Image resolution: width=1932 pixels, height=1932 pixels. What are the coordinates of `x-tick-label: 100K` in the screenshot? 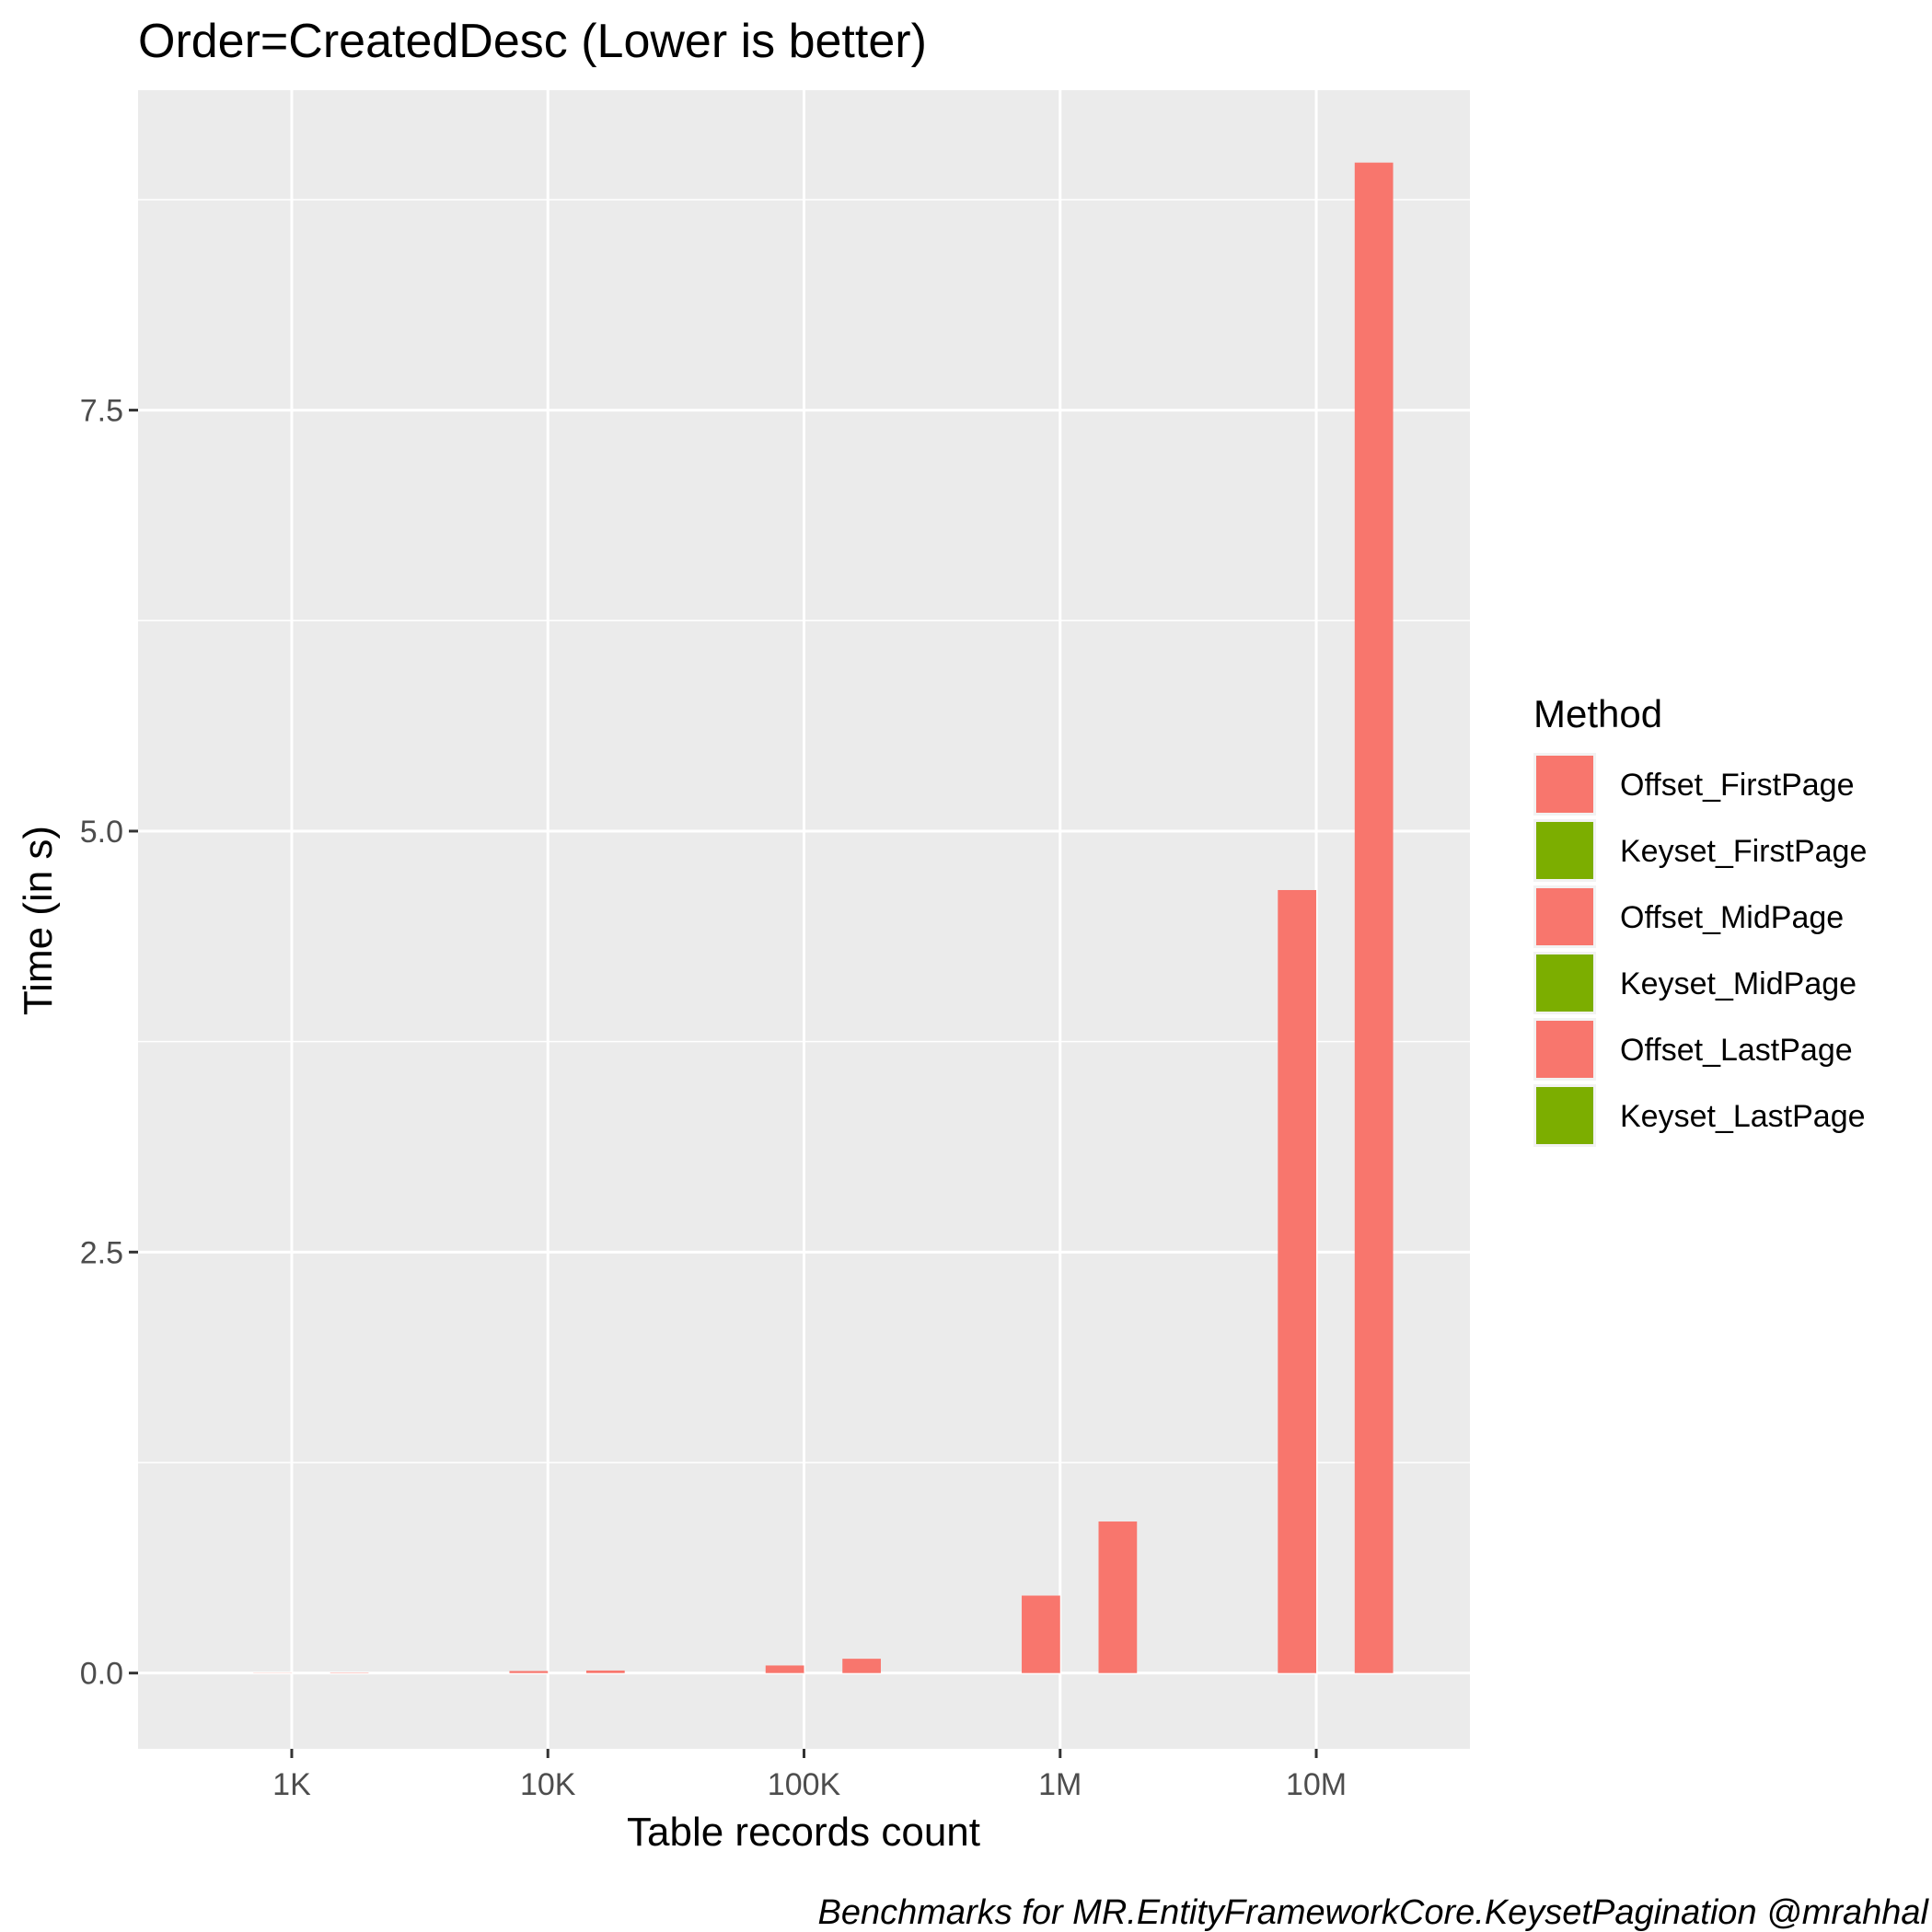 It's located at (804, 1785).